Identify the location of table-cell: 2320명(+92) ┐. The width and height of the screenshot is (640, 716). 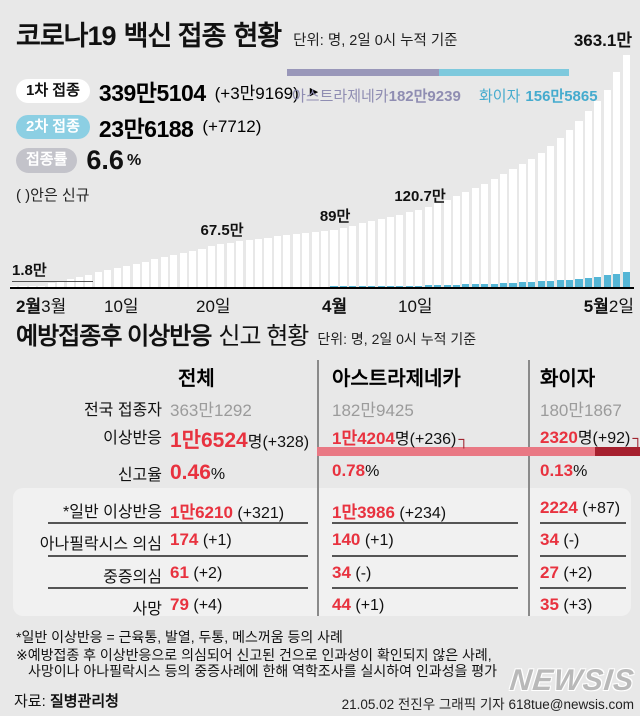
(590, 436).